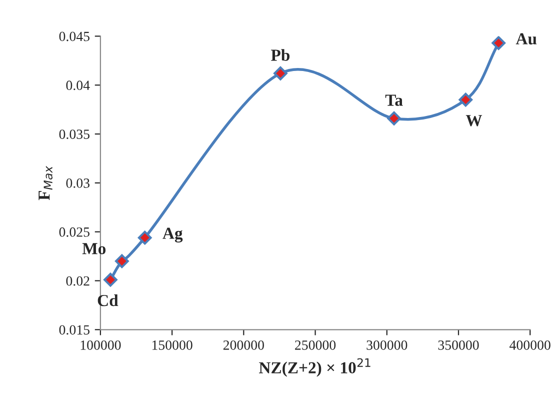 Image resolution: width=558 pixels, height=402 pixels. I want to click on annotation: Ta, so click(394, 100).